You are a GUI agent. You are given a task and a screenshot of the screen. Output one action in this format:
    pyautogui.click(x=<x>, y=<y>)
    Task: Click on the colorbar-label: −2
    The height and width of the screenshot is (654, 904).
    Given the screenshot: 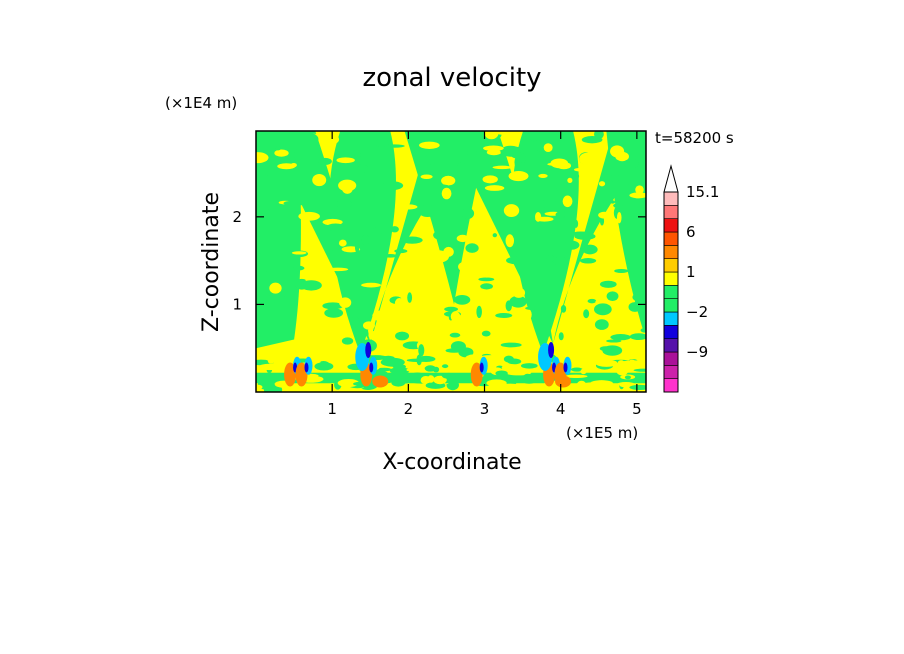 What is the action you would take?
    pyautogui.click(x=697, y=312)
    